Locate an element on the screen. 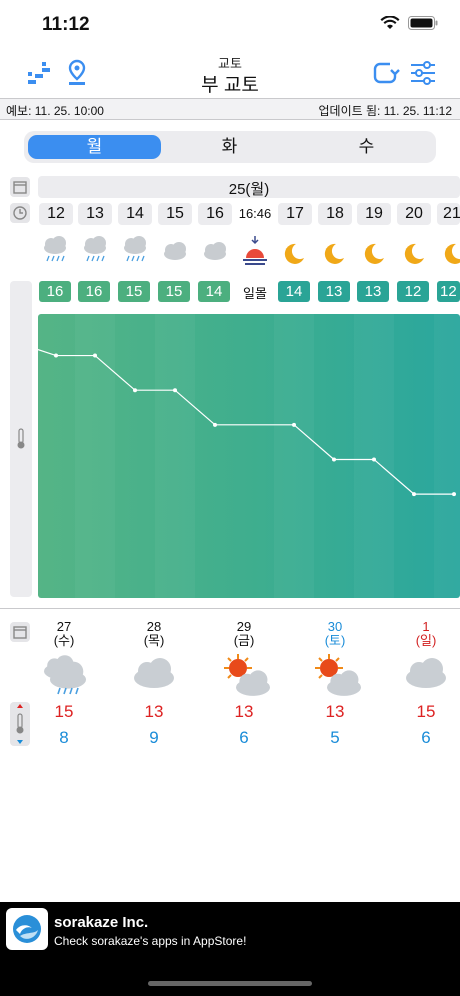 The width and height of the screenshot is (460, 996). ad-banner is located at coordinates (230, 949).